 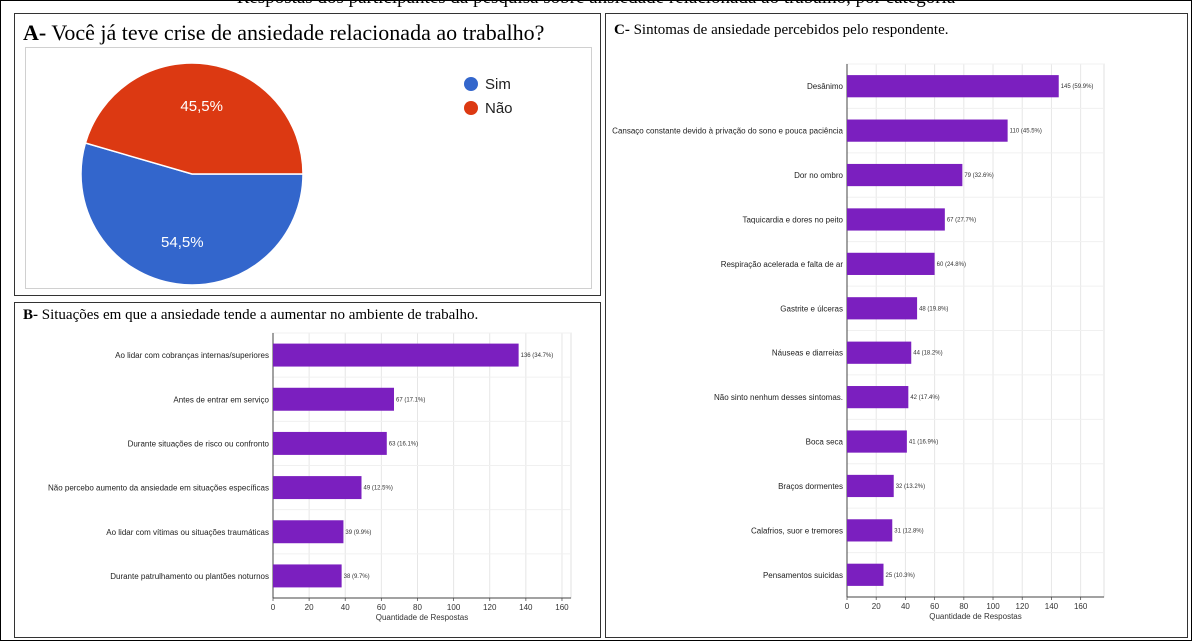 I want to click on situations-tick-label: 120, so click(x=490, y=607).